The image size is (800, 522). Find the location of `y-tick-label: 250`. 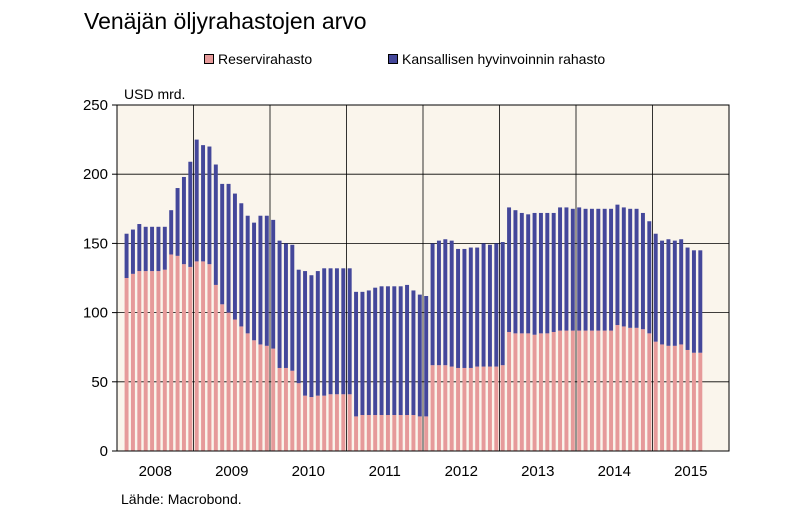

y-tick-label: 250 is located at coordinates (95, 105).